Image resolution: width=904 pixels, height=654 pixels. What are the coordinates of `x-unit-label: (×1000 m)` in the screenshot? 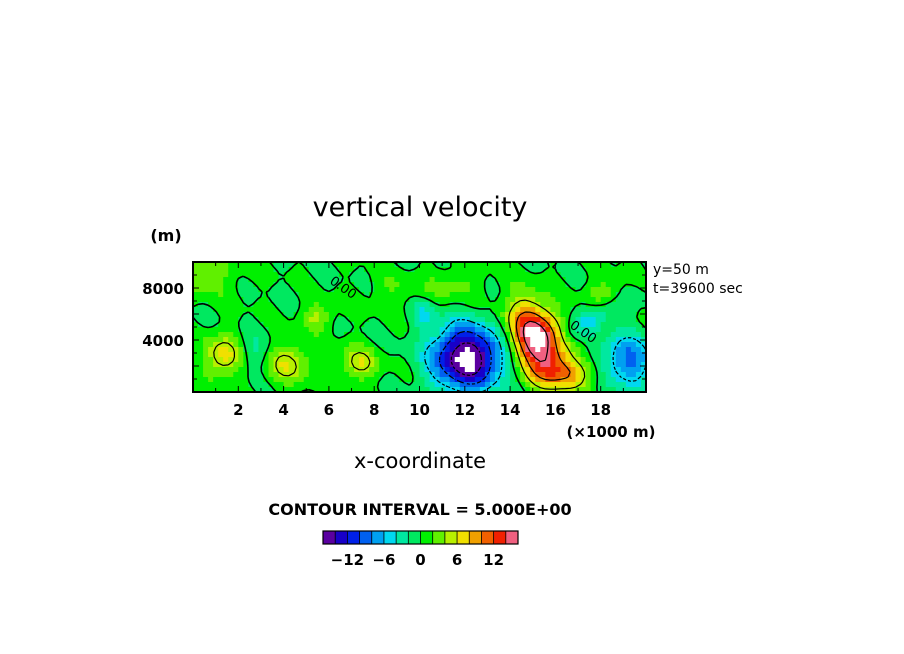 It's located at (611, 432).